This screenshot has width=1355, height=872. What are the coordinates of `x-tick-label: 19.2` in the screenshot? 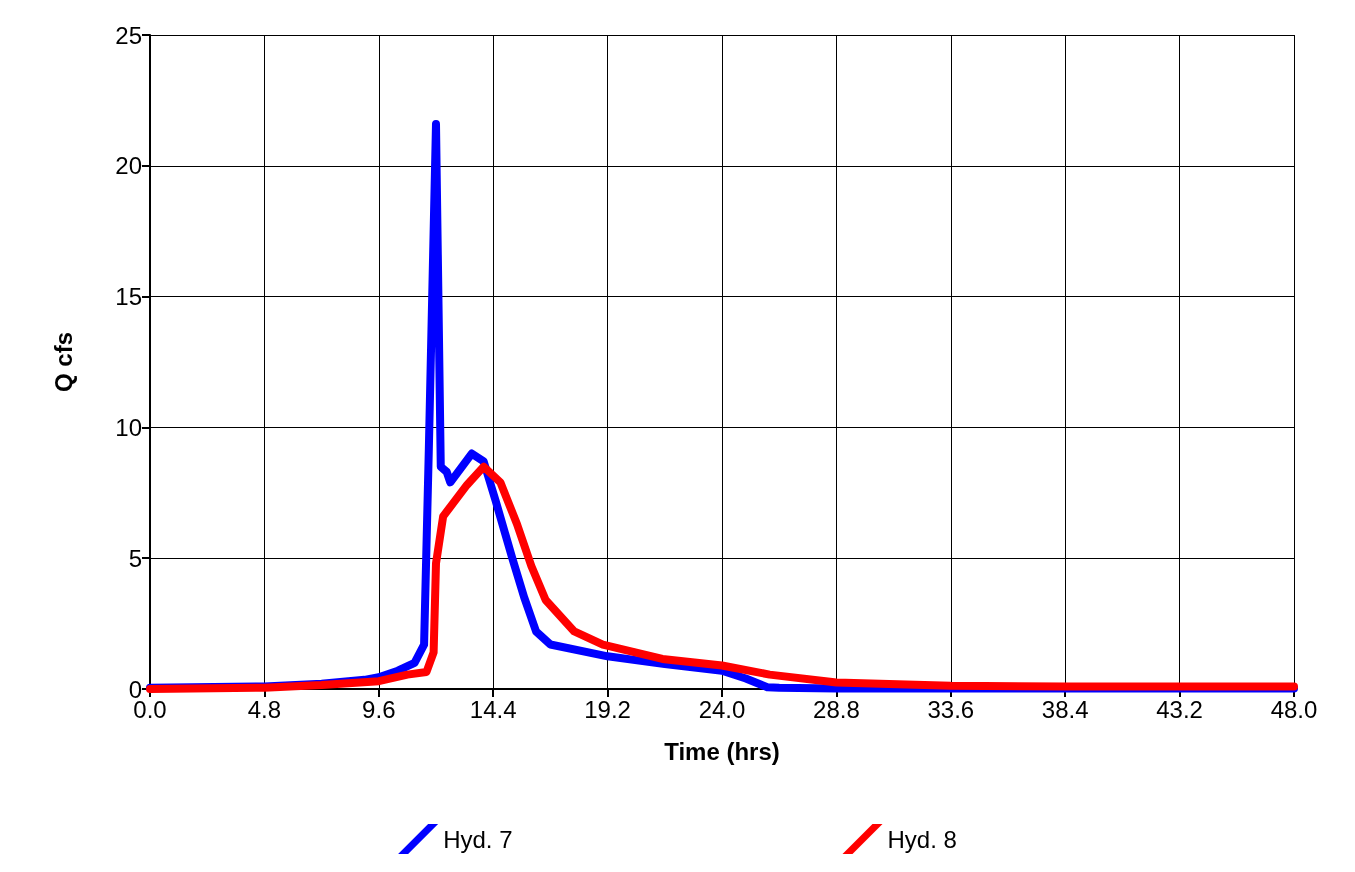 It's located at (607, 709).